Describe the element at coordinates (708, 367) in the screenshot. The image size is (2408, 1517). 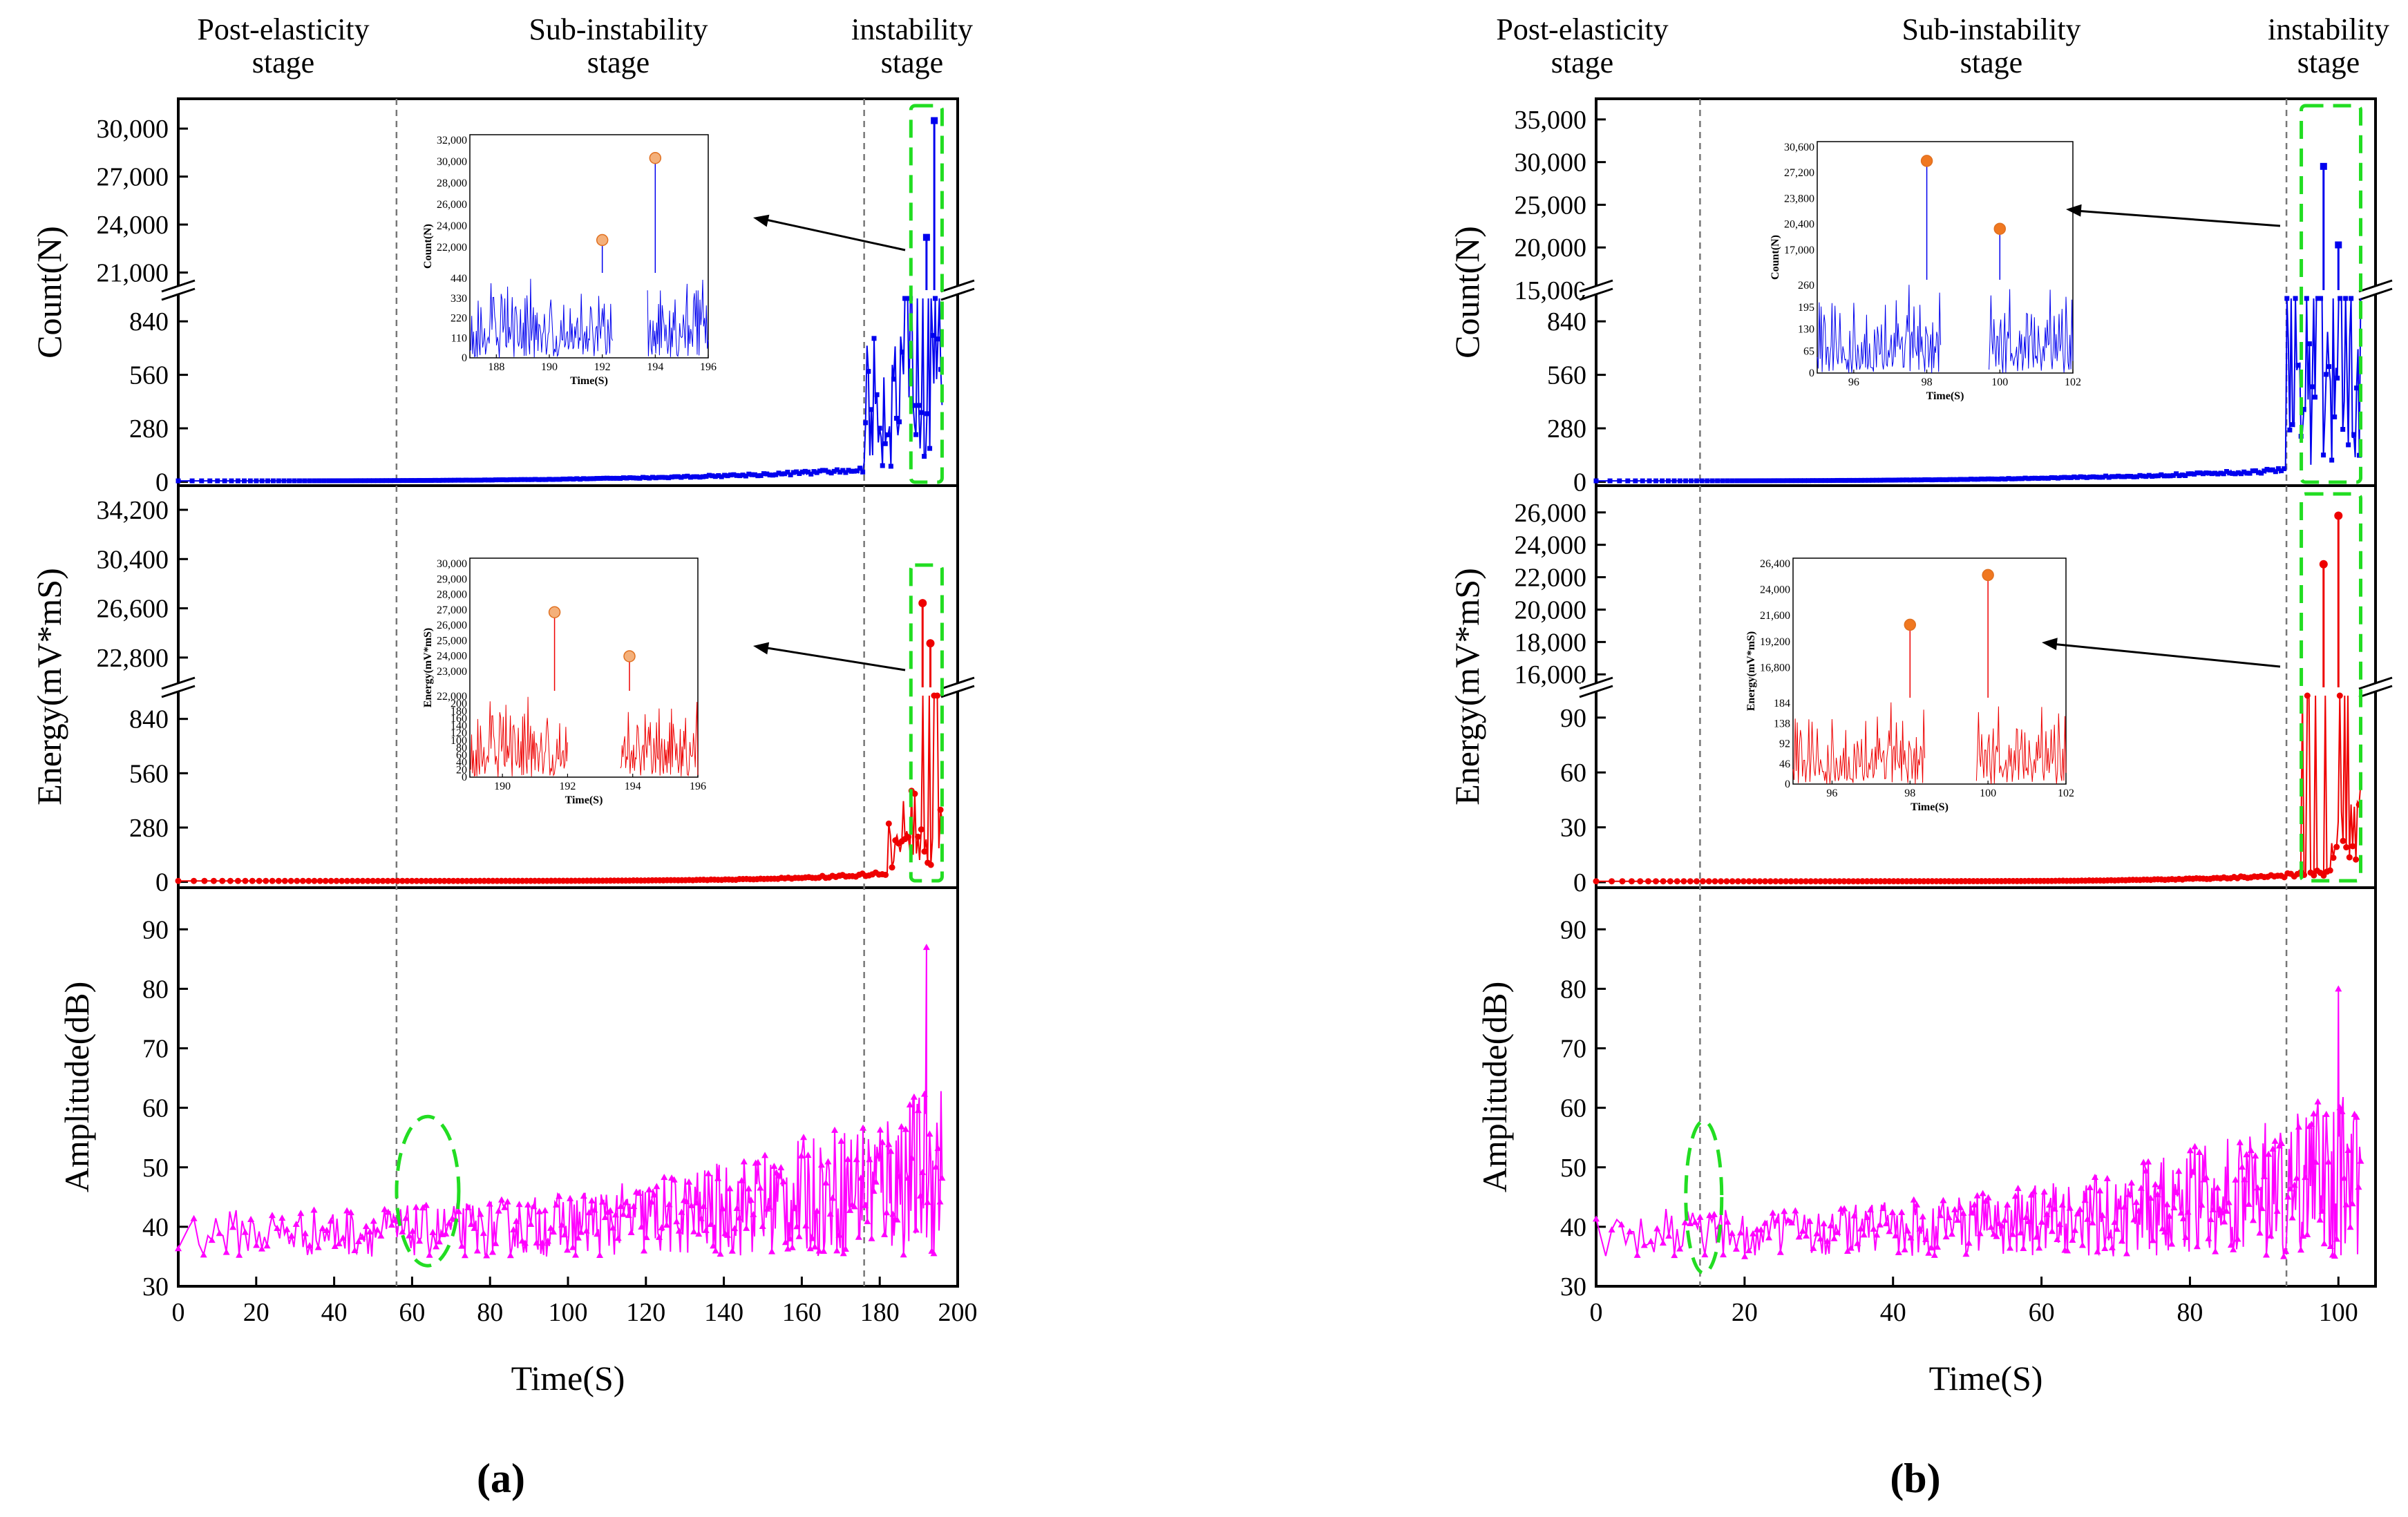
I see `count-inset-x-tick-label: 196` at that location.